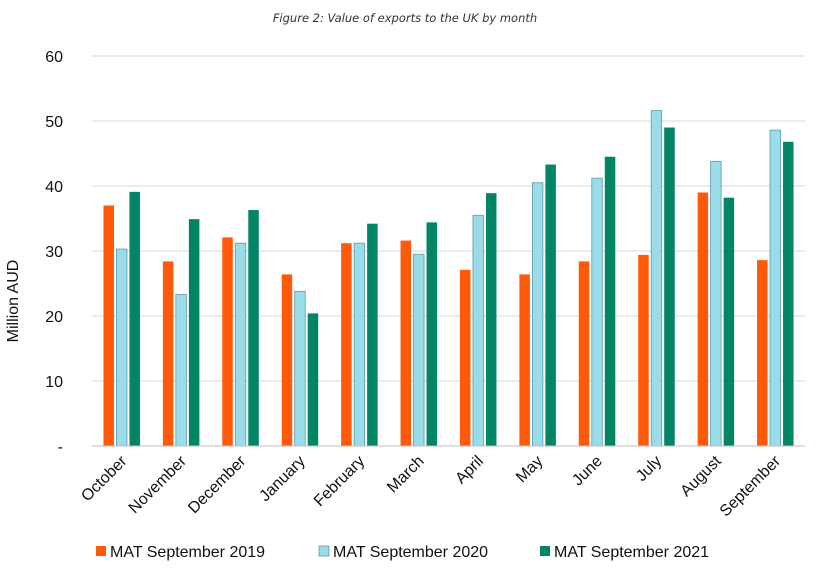  What do you see at coordinates (54, 122) in the screenshot?
I see `y-tick-label: 50` at bounding box center [54, 122].